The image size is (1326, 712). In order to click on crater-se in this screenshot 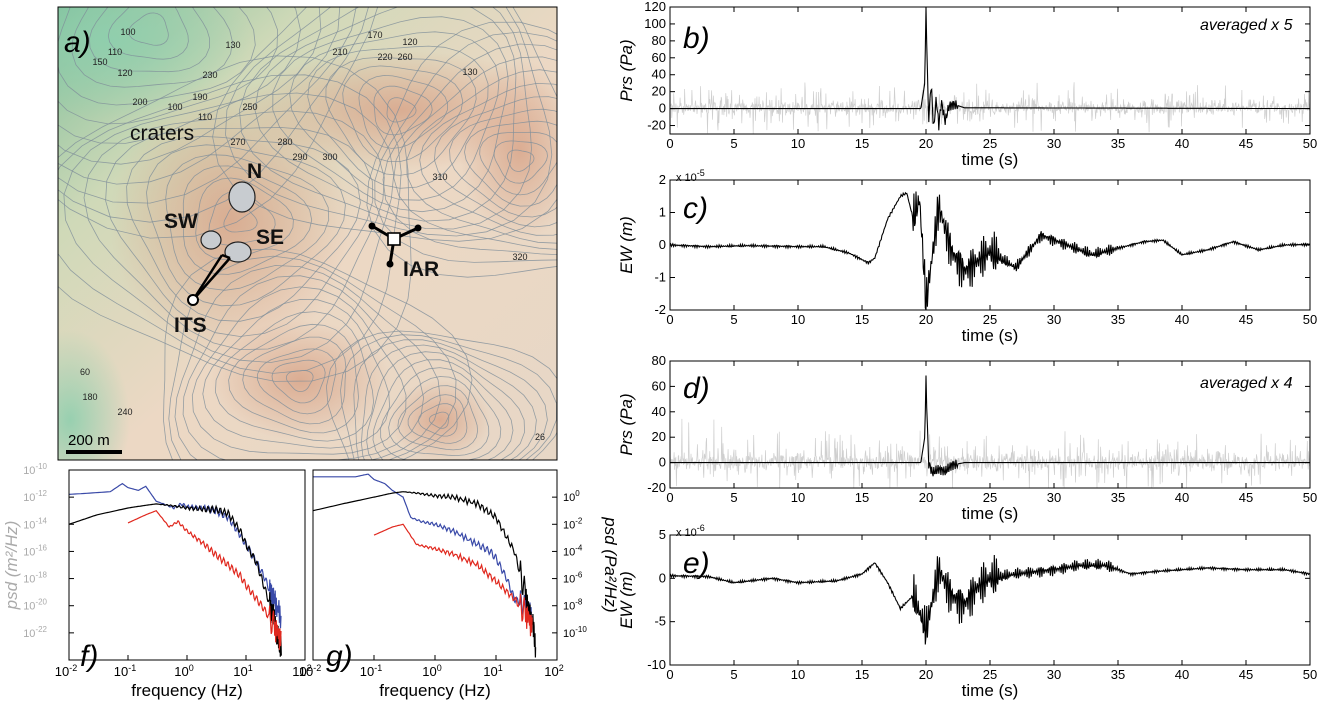, I will do `click(238, 252)`.